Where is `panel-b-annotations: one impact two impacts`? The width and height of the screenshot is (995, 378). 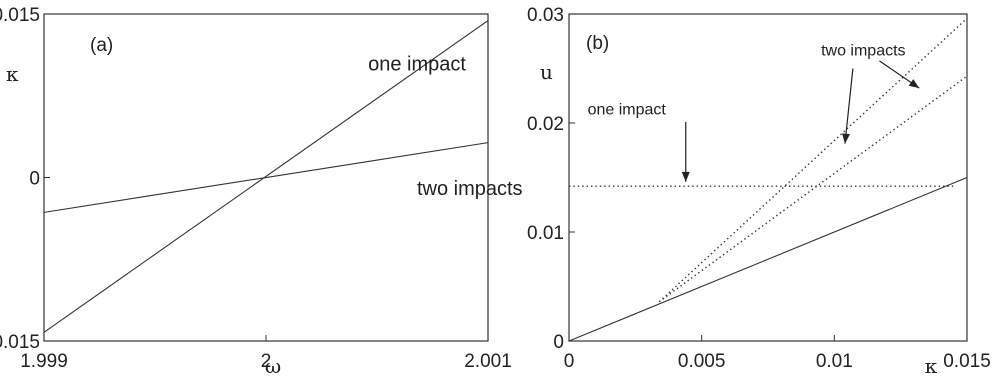
panel-b-annotations: one impact two impacts is located at coordinates (754, 112).